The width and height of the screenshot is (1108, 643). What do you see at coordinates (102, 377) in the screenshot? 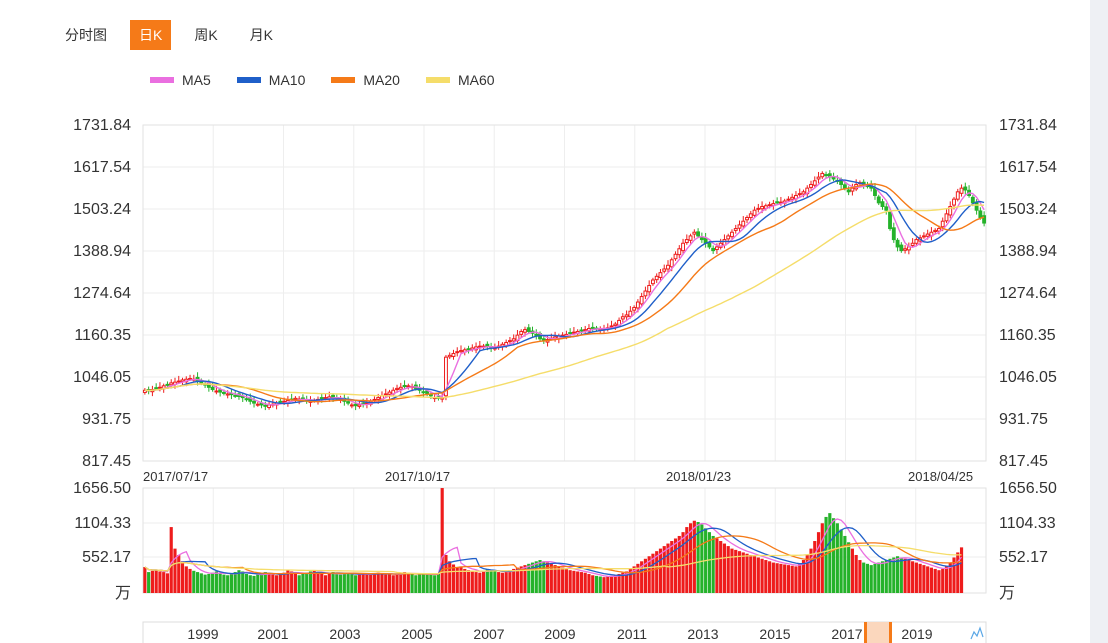
I see `price-tick-label-left: 1046.05` at bounding box center [102, 377].